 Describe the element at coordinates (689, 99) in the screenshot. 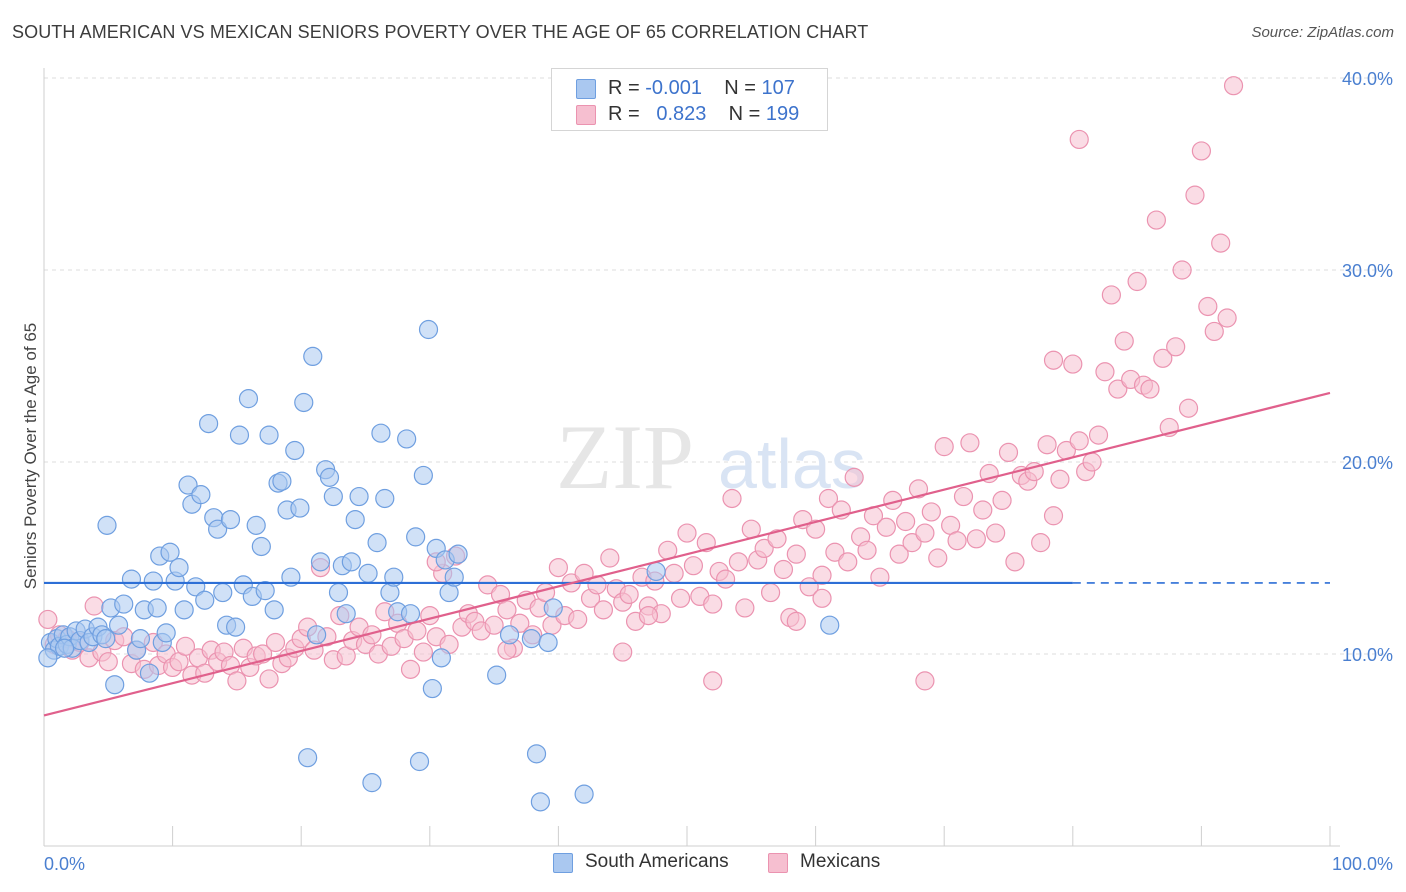

I see `stats-legend: R = -0.001 N = 107 R = 0.823 N = 199` at that location.